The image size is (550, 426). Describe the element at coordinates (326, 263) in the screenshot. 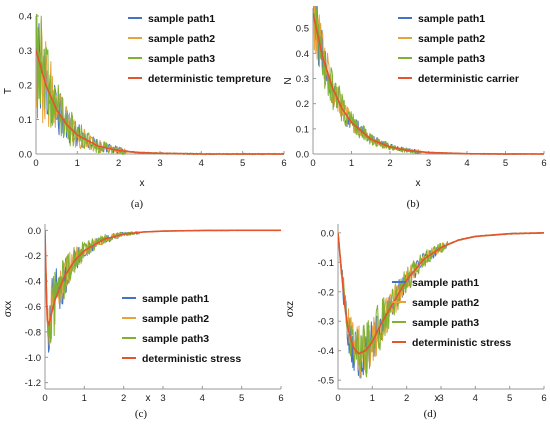

I see `y-tick-label: -0.1` at that location.